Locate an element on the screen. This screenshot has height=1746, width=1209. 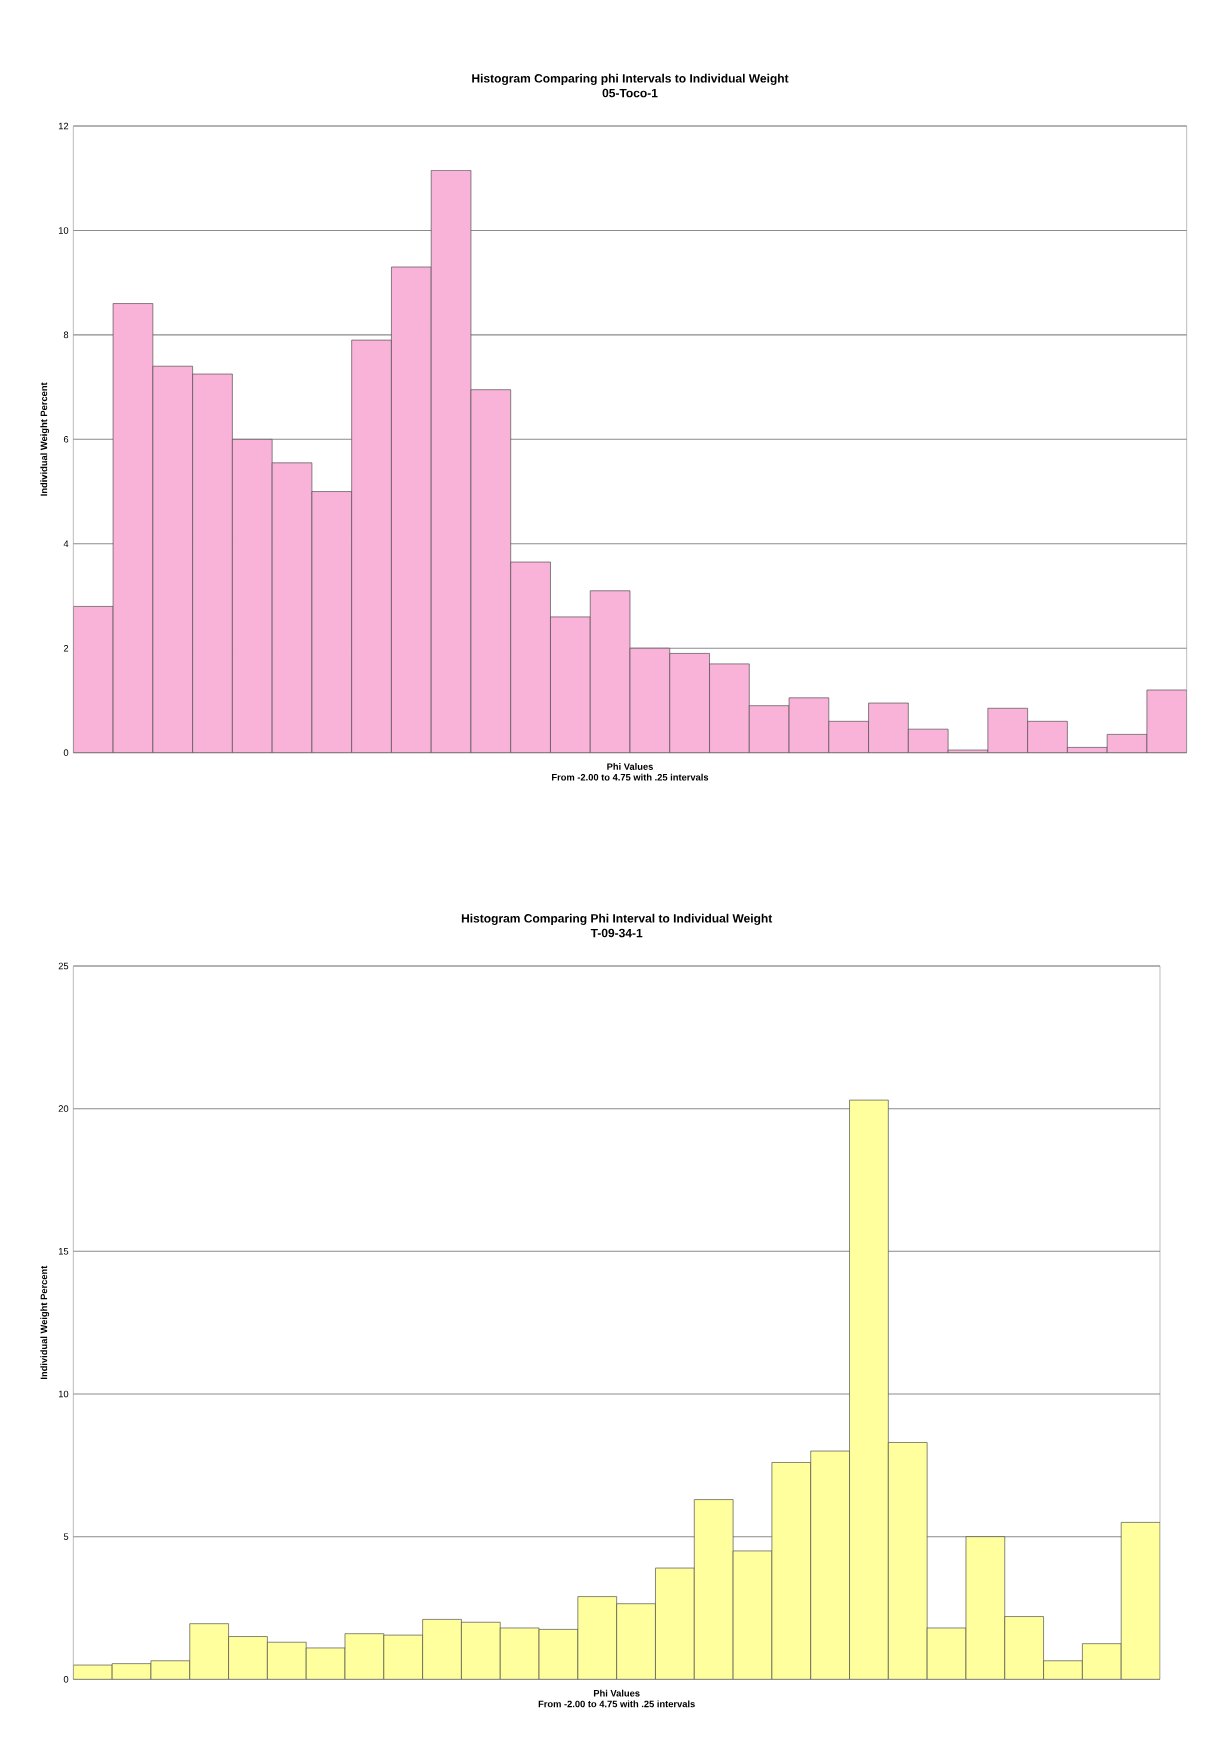
y-tick-label: 15 is located at coordinates (63, 1251).